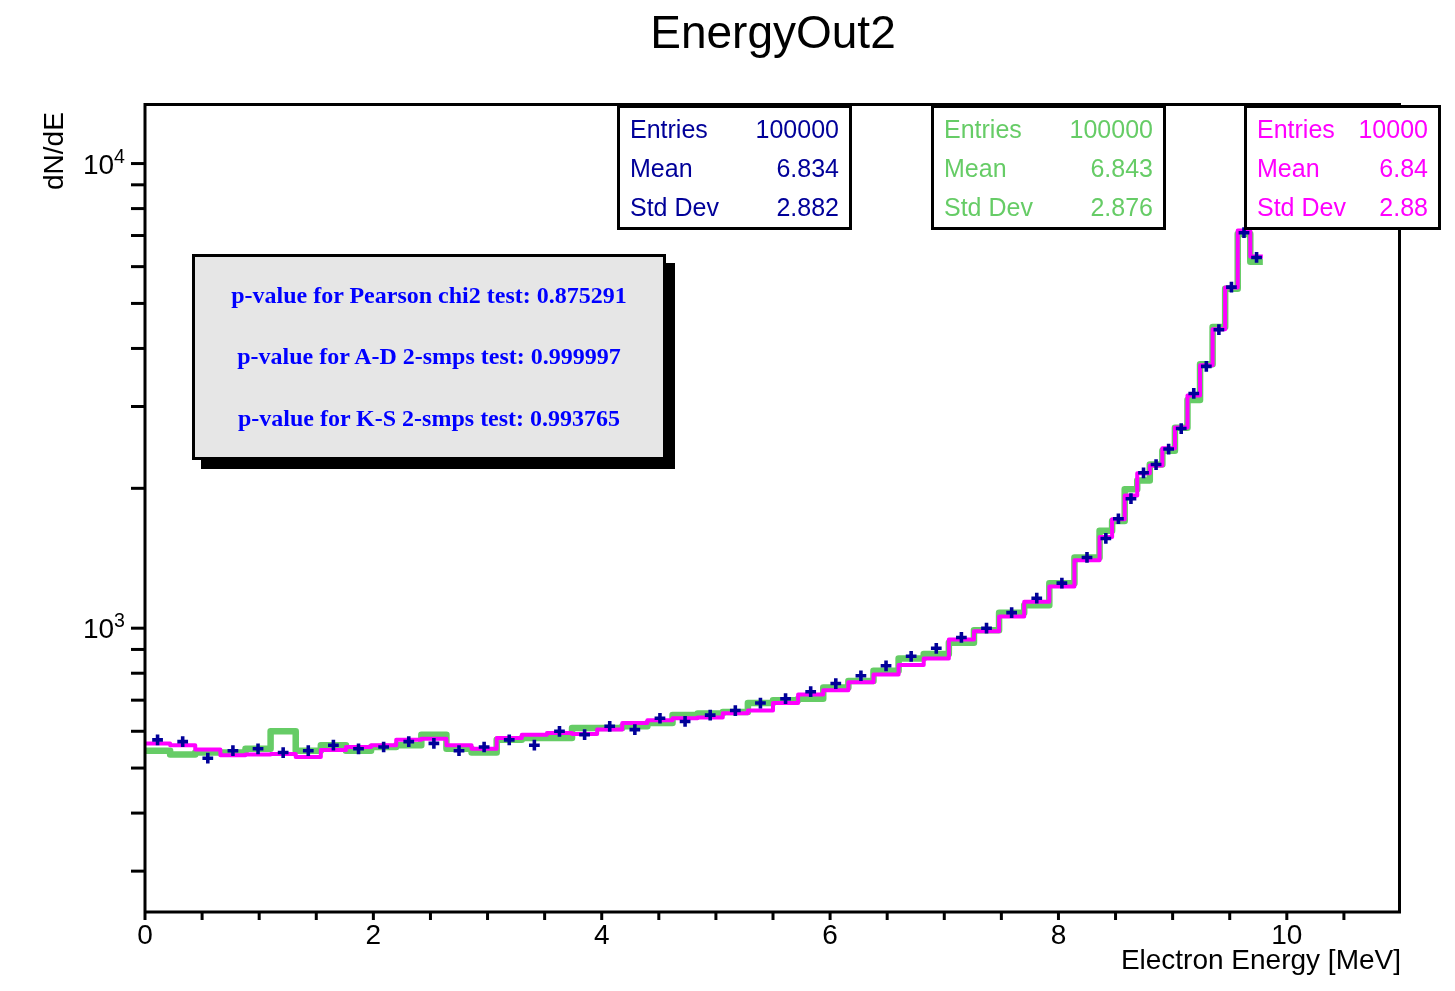 The width and height of the screenshot is (1455, 991). What do you see at coordinates (830, 934) in the screenshot?
I see `x-tick-label: 6` at bounding box center [830, 934].